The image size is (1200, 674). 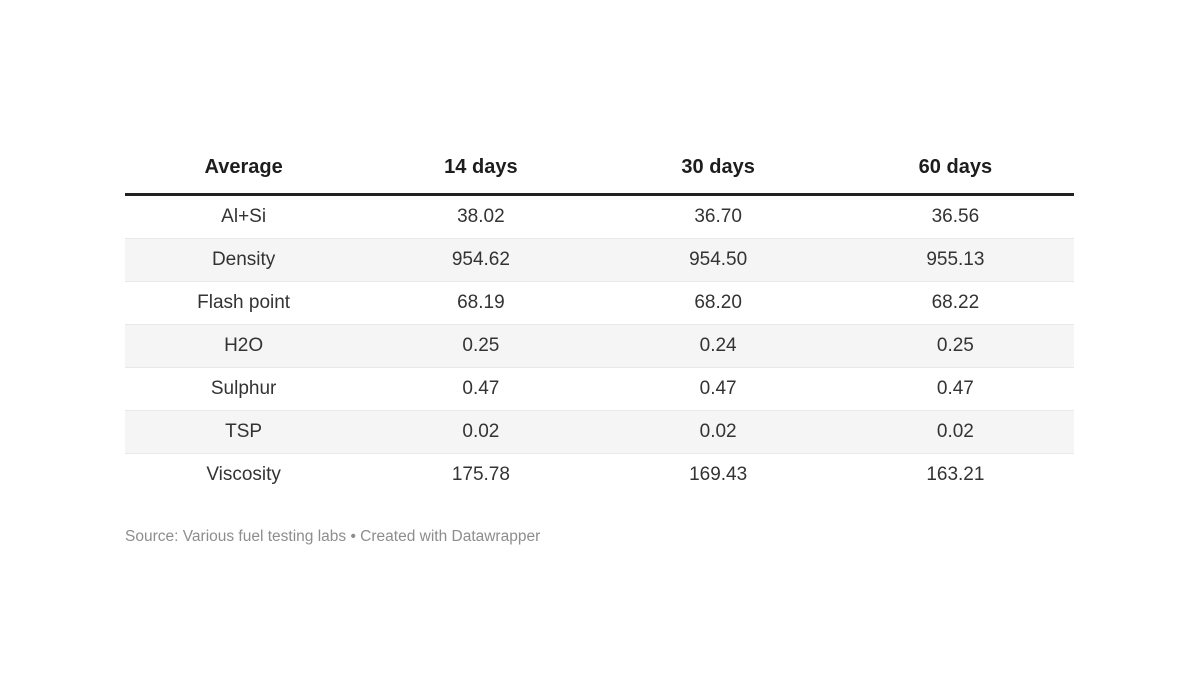 I want to click on row-label: Sulphur, so click(x=244, y=389).